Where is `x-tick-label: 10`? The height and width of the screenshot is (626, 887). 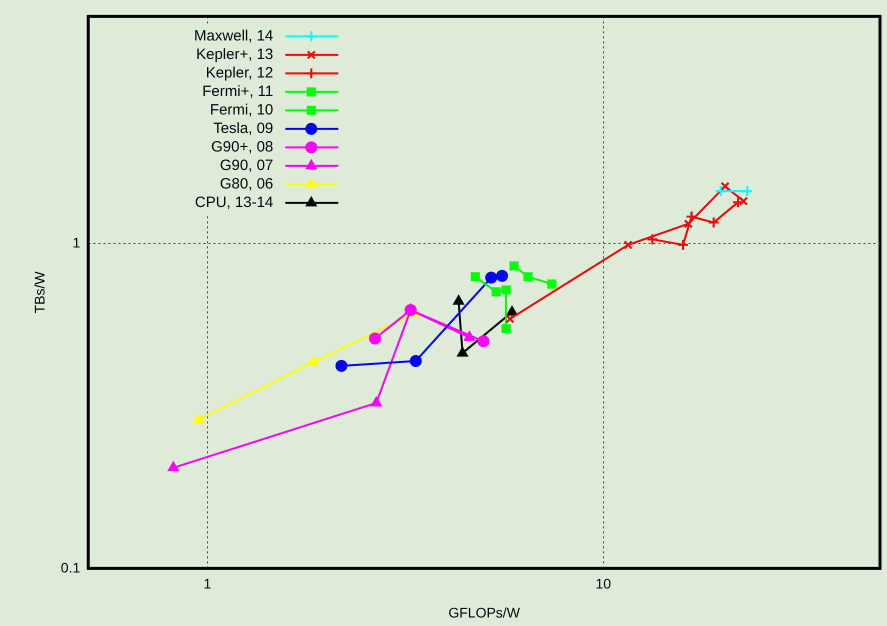
x-tick-label: 10 is located at coordinates (604, 584).